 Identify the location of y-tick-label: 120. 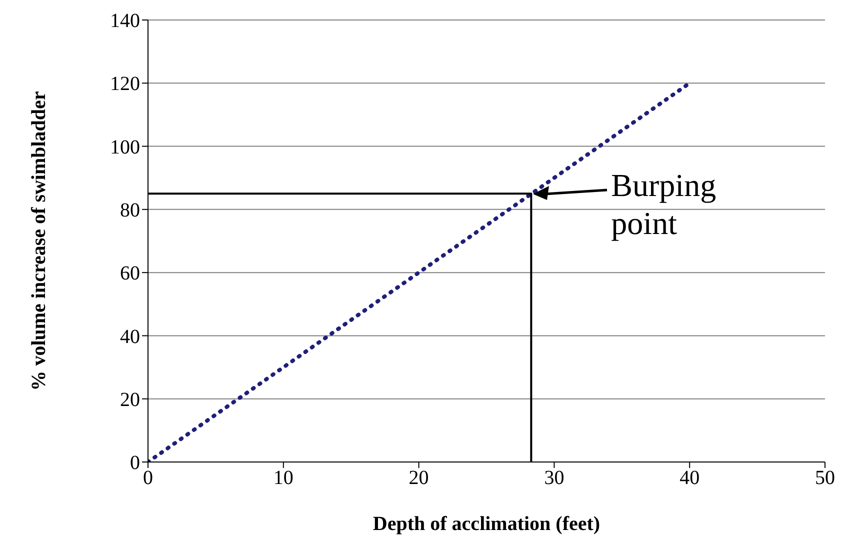
(125, 84).